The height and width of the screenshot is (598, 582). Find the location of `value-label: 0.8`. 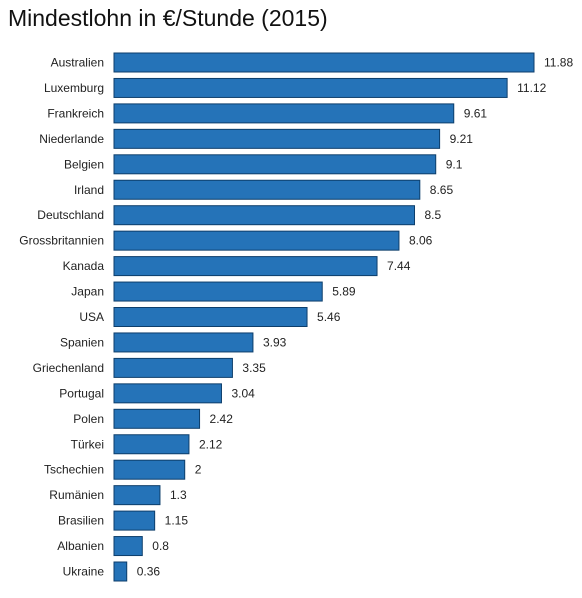

value-label: 0.8 is located at coordinates (160, 546).